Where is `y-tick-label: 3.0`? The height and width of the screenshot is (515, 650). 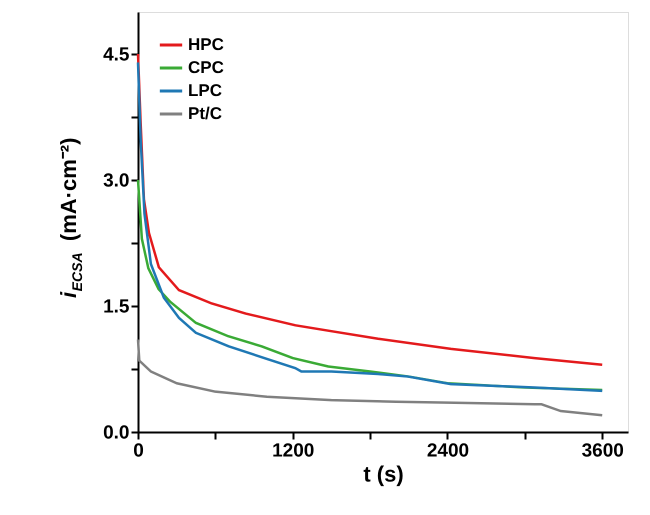
y-tick-label: 3.0 is located at coordinates (116, 181).